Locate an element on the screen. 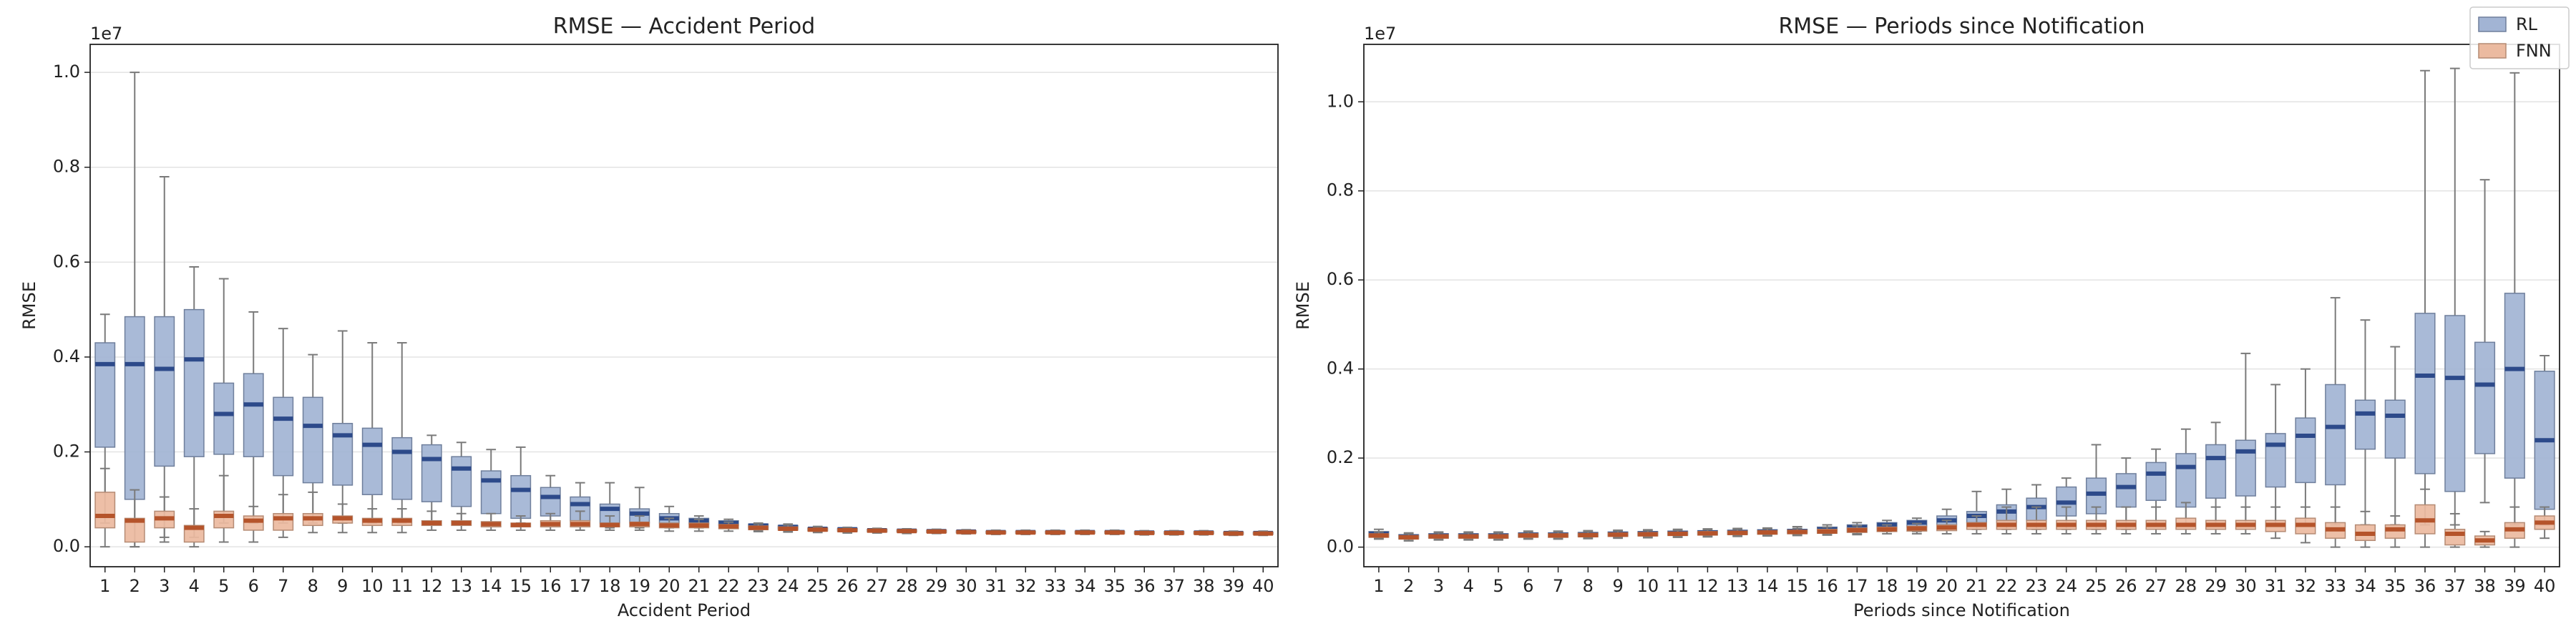 The width and height of the screenshot is (2576, 644). y-tick-label: 0.0 is located at coordinates (66, 546).